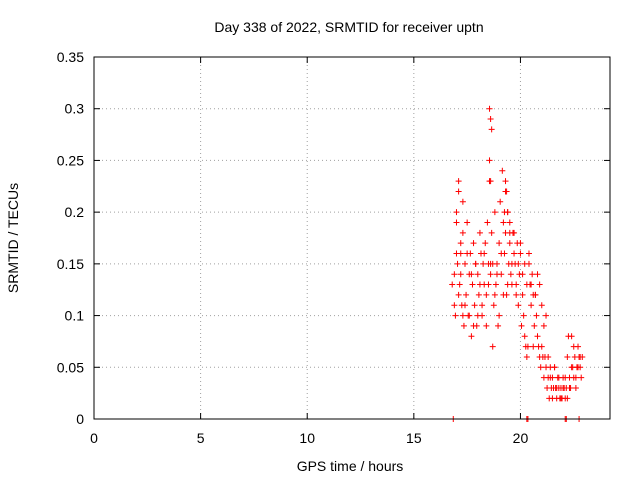  What do you see at coordinates (70, 264) in the screenshot?
I see `y-tick-label: 0.15` at bounding box center [70, 264].